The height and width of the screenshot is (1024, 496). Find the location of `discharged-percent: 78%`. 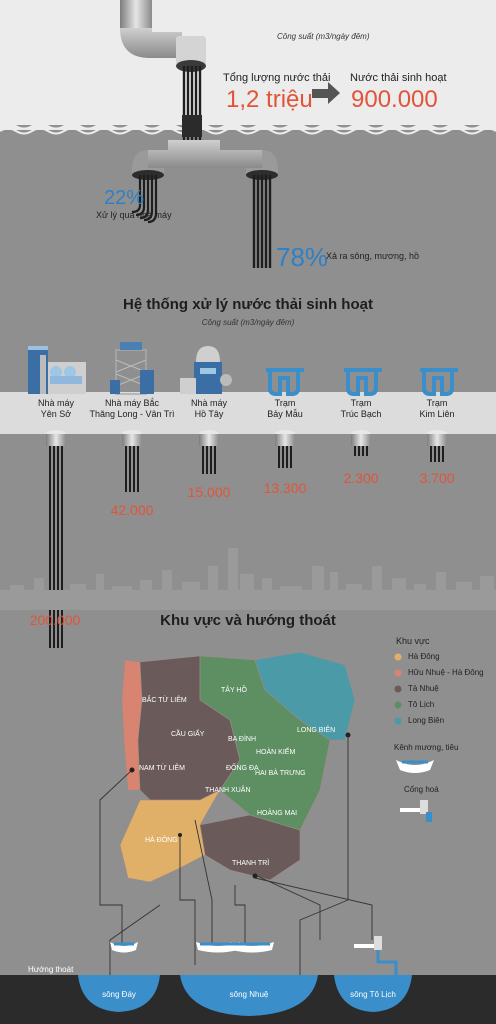

discharged-percent: 78% is located at coordinates (302, 257).